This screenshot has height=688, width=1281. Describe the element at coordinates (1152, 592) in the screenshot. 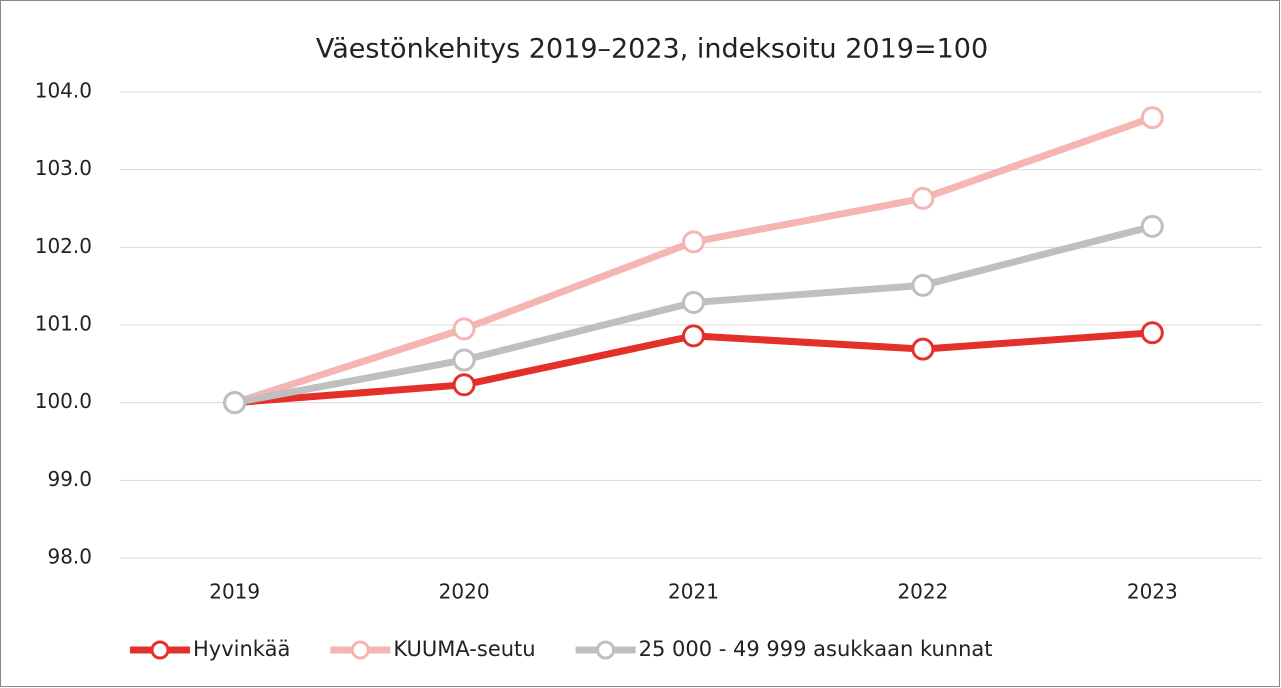

I see `x-tick-label: 2023` at that location.